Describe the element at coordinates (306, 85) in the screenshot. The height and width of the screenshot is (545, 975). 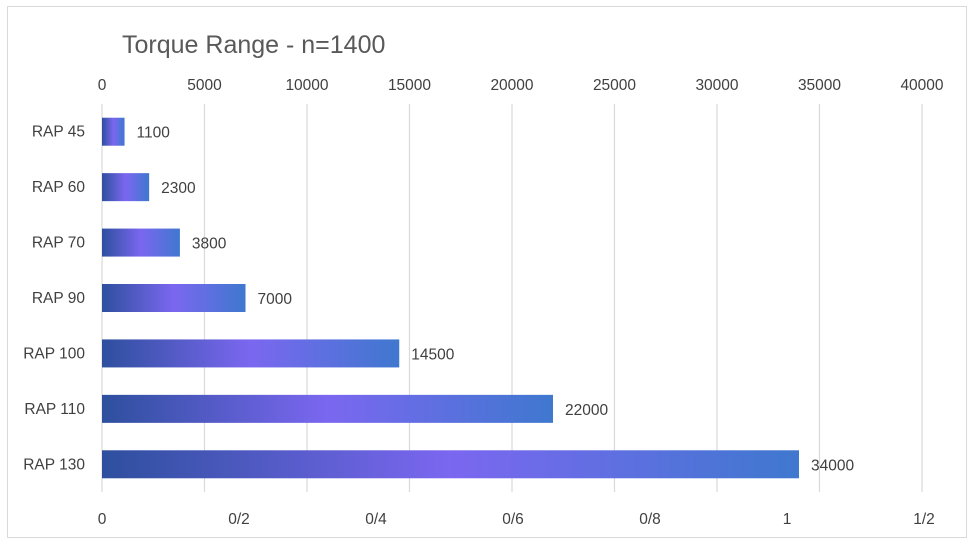
I see `top-axis-tick-label: 10000` at that location.